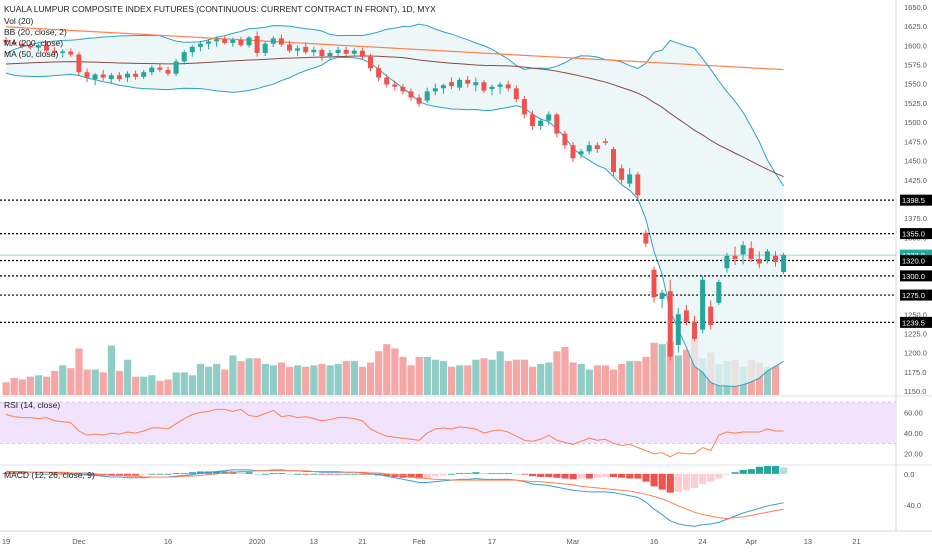 This screenshot has width=932, height=555. What do you see at coordinates (395, 496) in the screenshot?
I see `macd-pane` at bounding box center [395, 496].